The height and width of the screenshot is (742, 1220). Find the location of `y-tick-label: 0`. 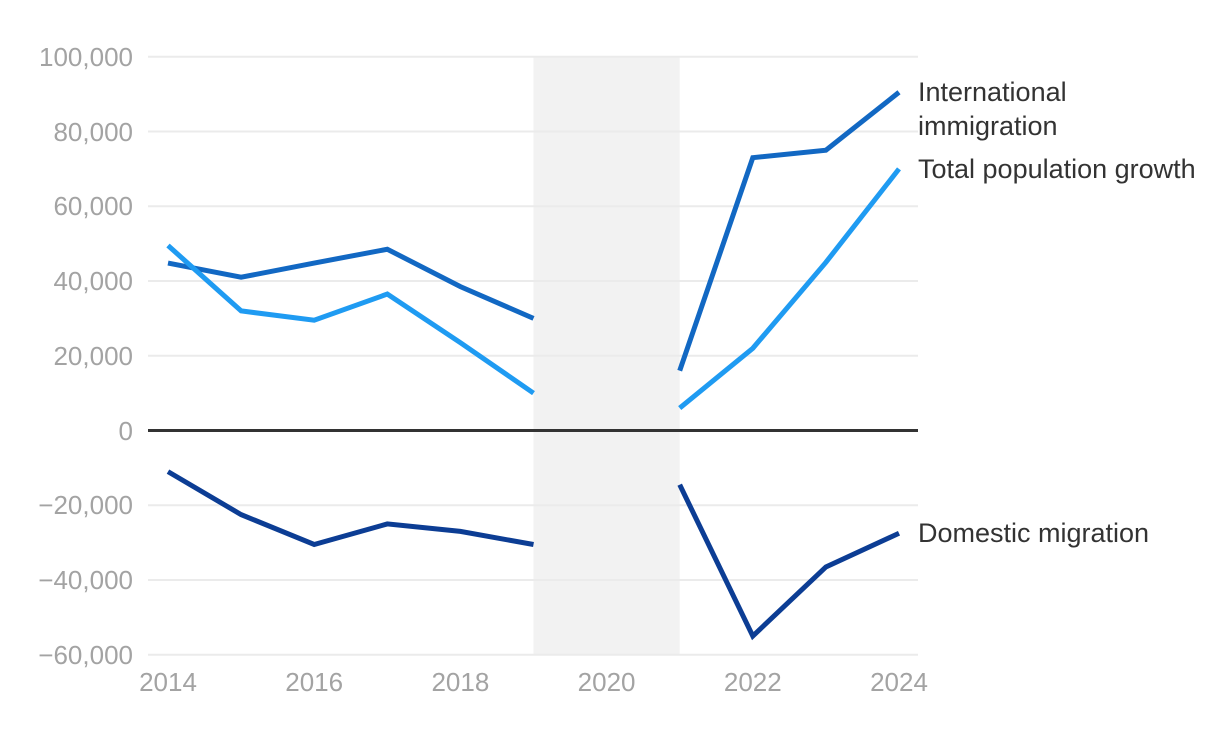

y-tick-label: 0 is located at coordinates (125, 430).